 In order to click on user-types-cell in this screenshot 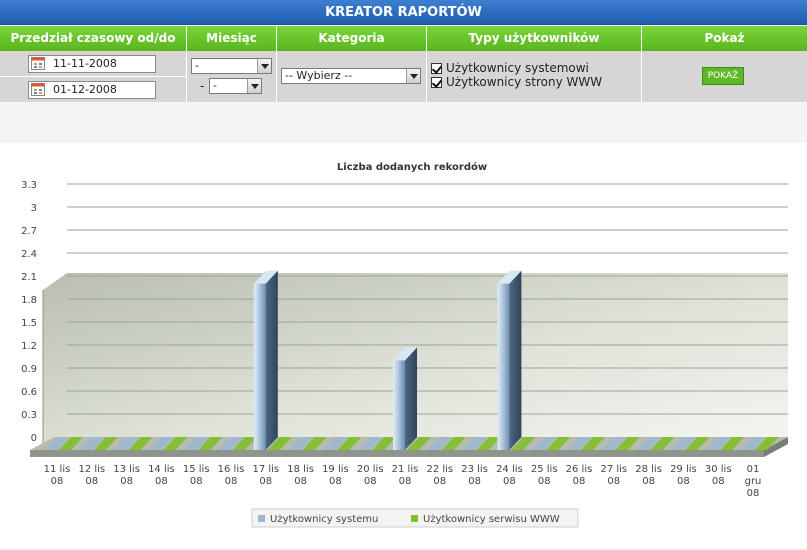, I will do `click(534, 76)`.